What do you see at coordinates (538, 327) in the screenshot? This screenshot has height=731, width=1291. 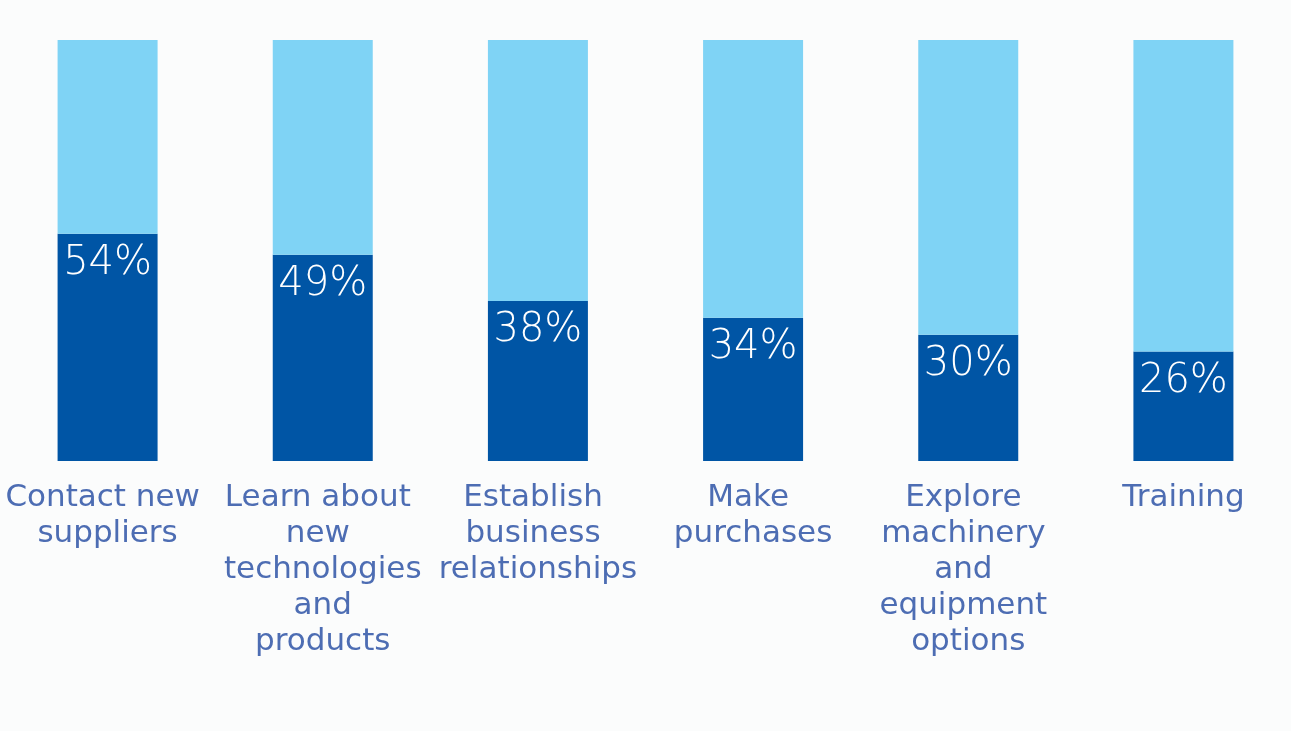 I see `data-label: 38%` at bounding box center [538, 327].